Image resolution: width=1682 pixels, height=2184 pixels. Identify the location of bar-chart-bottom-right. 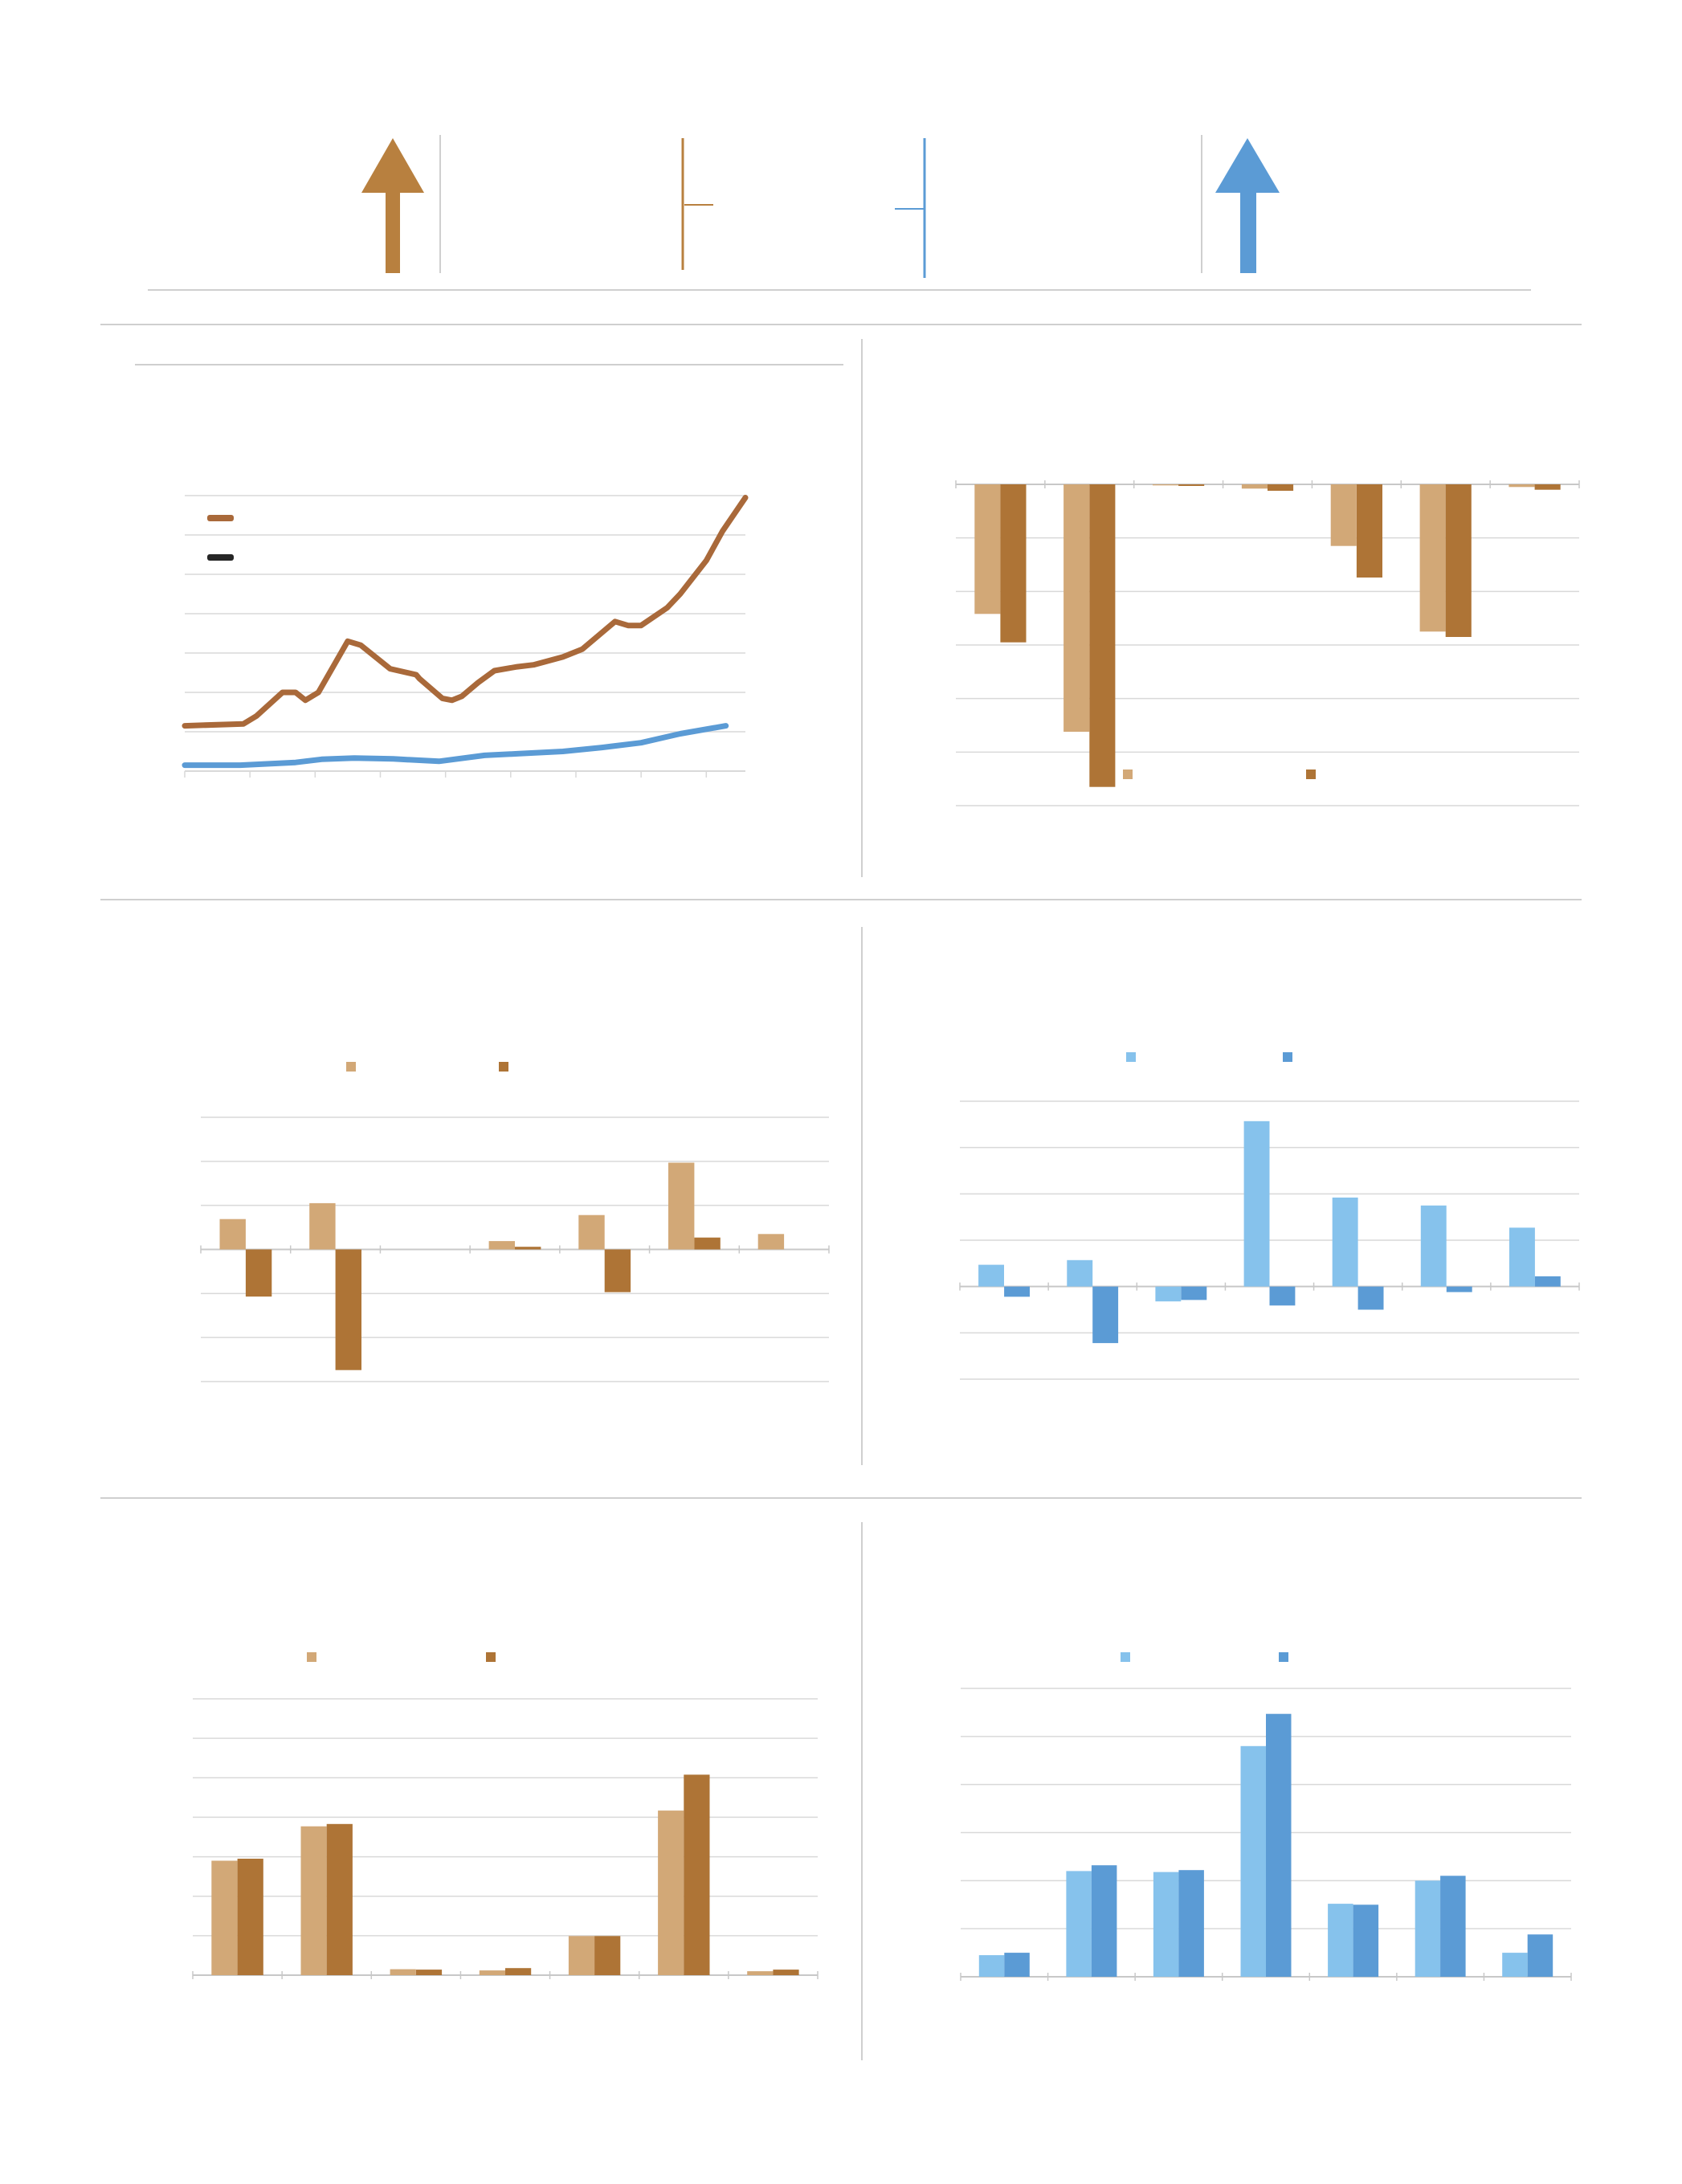
(1266, 1816).